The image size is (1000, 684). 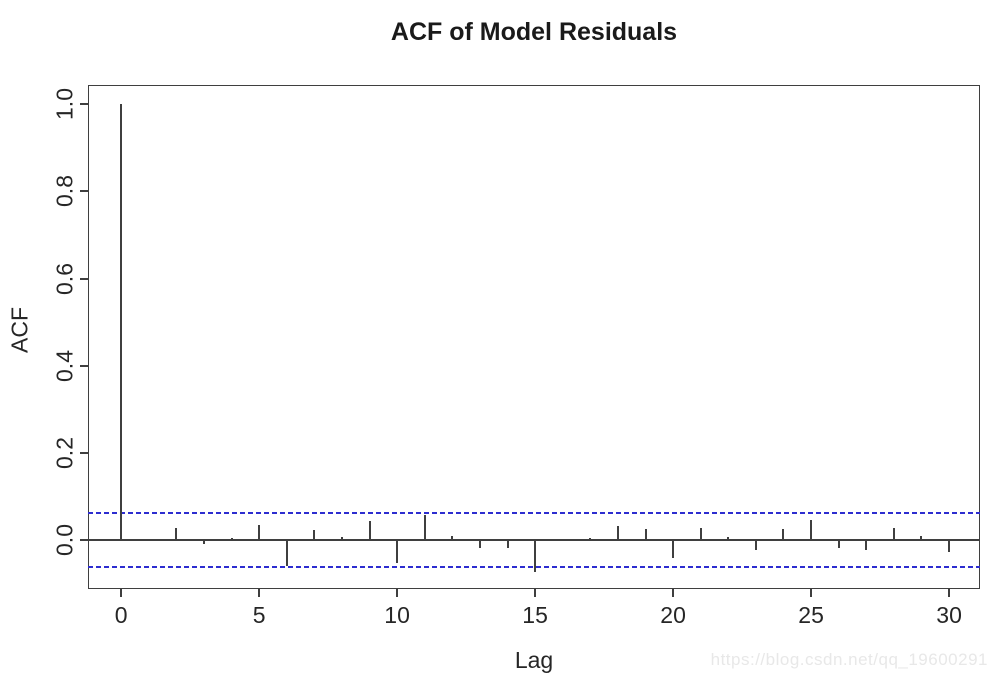 I want to click on x-axis-tick-label: 25, so click(x=811, y=615).